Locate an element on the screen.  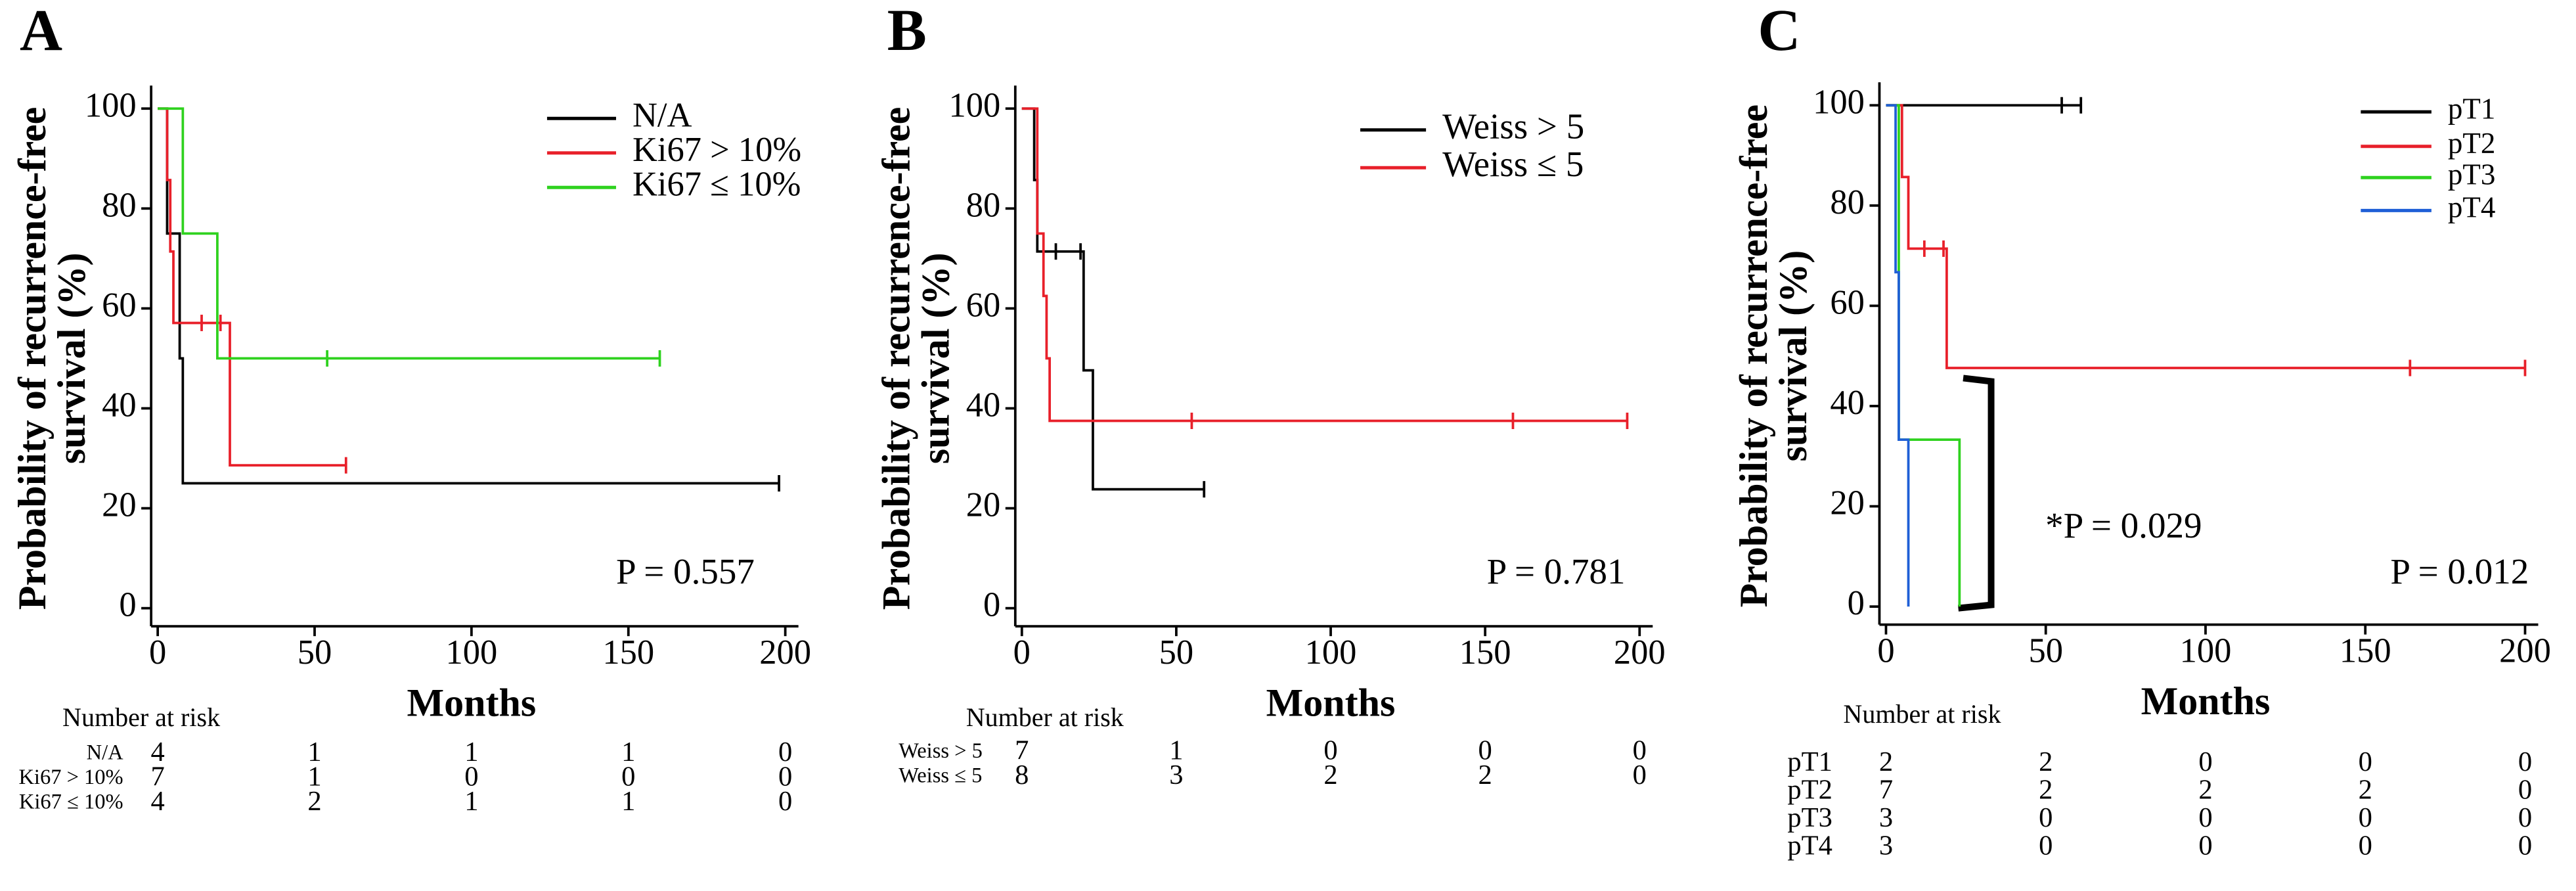
risk-row-label: Weiss > 5 is located at coordinates (941, 751).